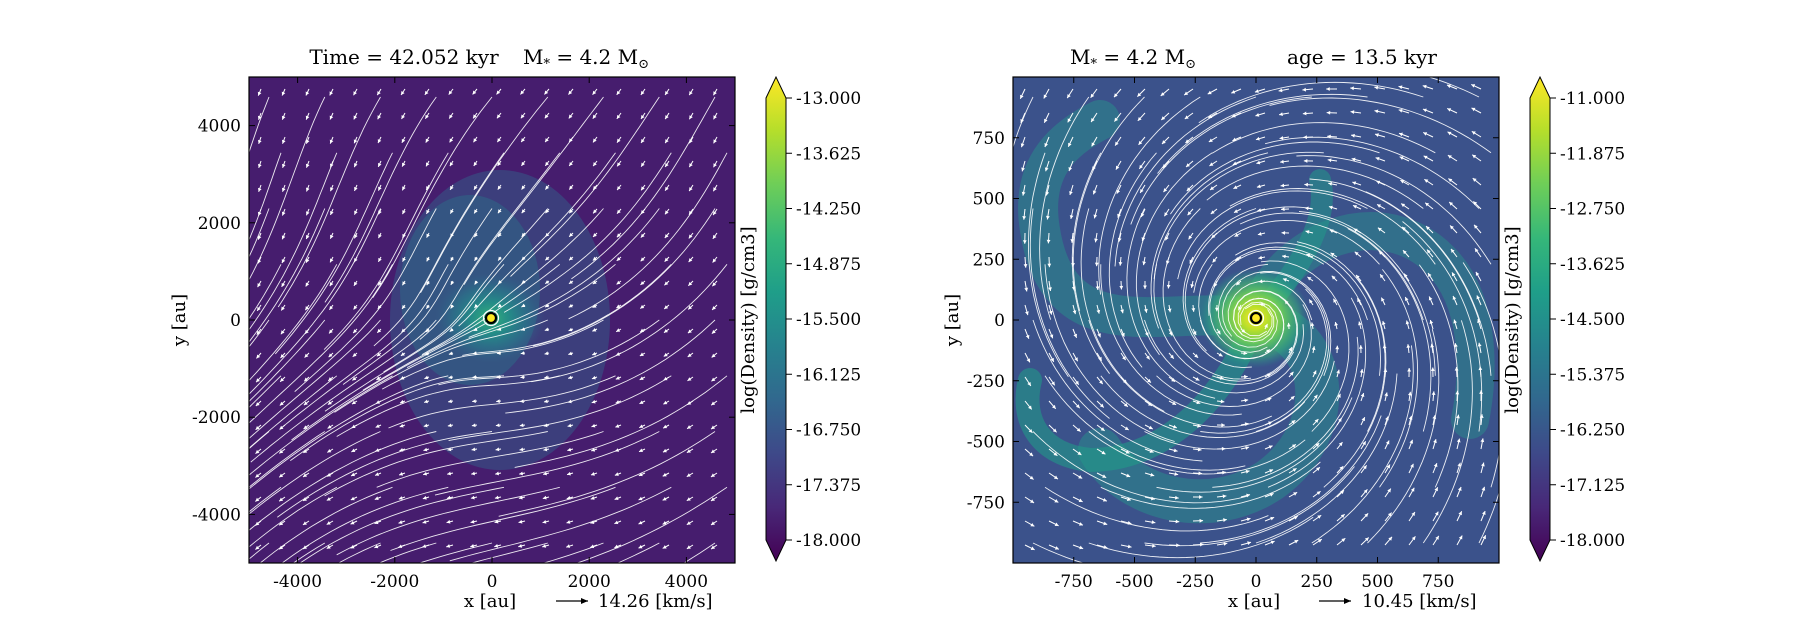  What do you see at coordinates (986, 503) in the screenshot?
I see `y-tick-label: -750` at bounding box center [986, 503].